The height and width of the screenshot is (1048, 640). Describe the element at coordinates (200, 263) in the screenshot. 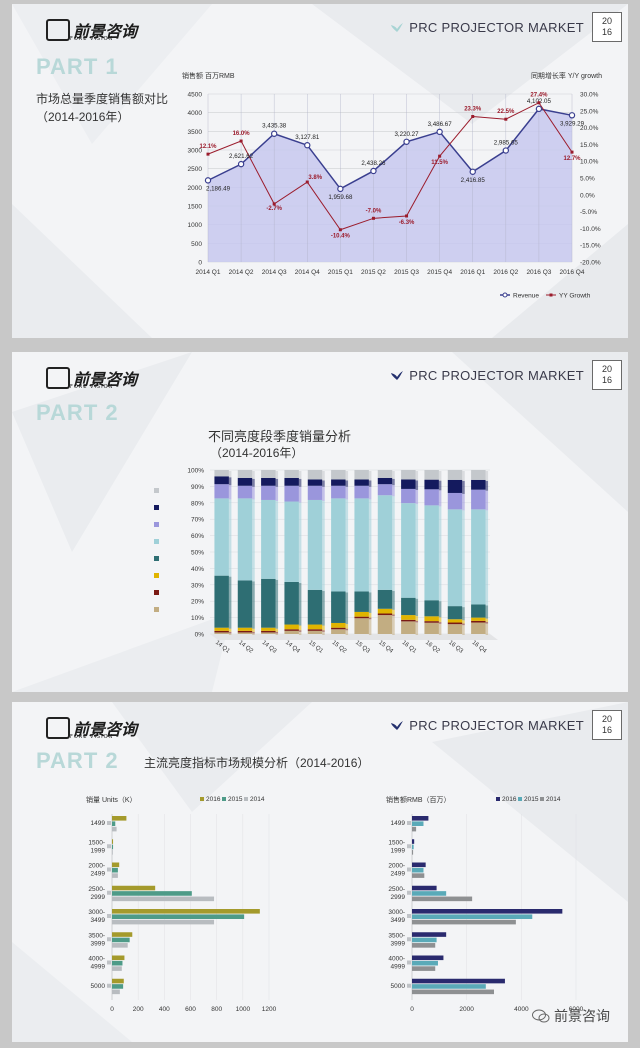

I see `y-tick-label: 0` at that location.